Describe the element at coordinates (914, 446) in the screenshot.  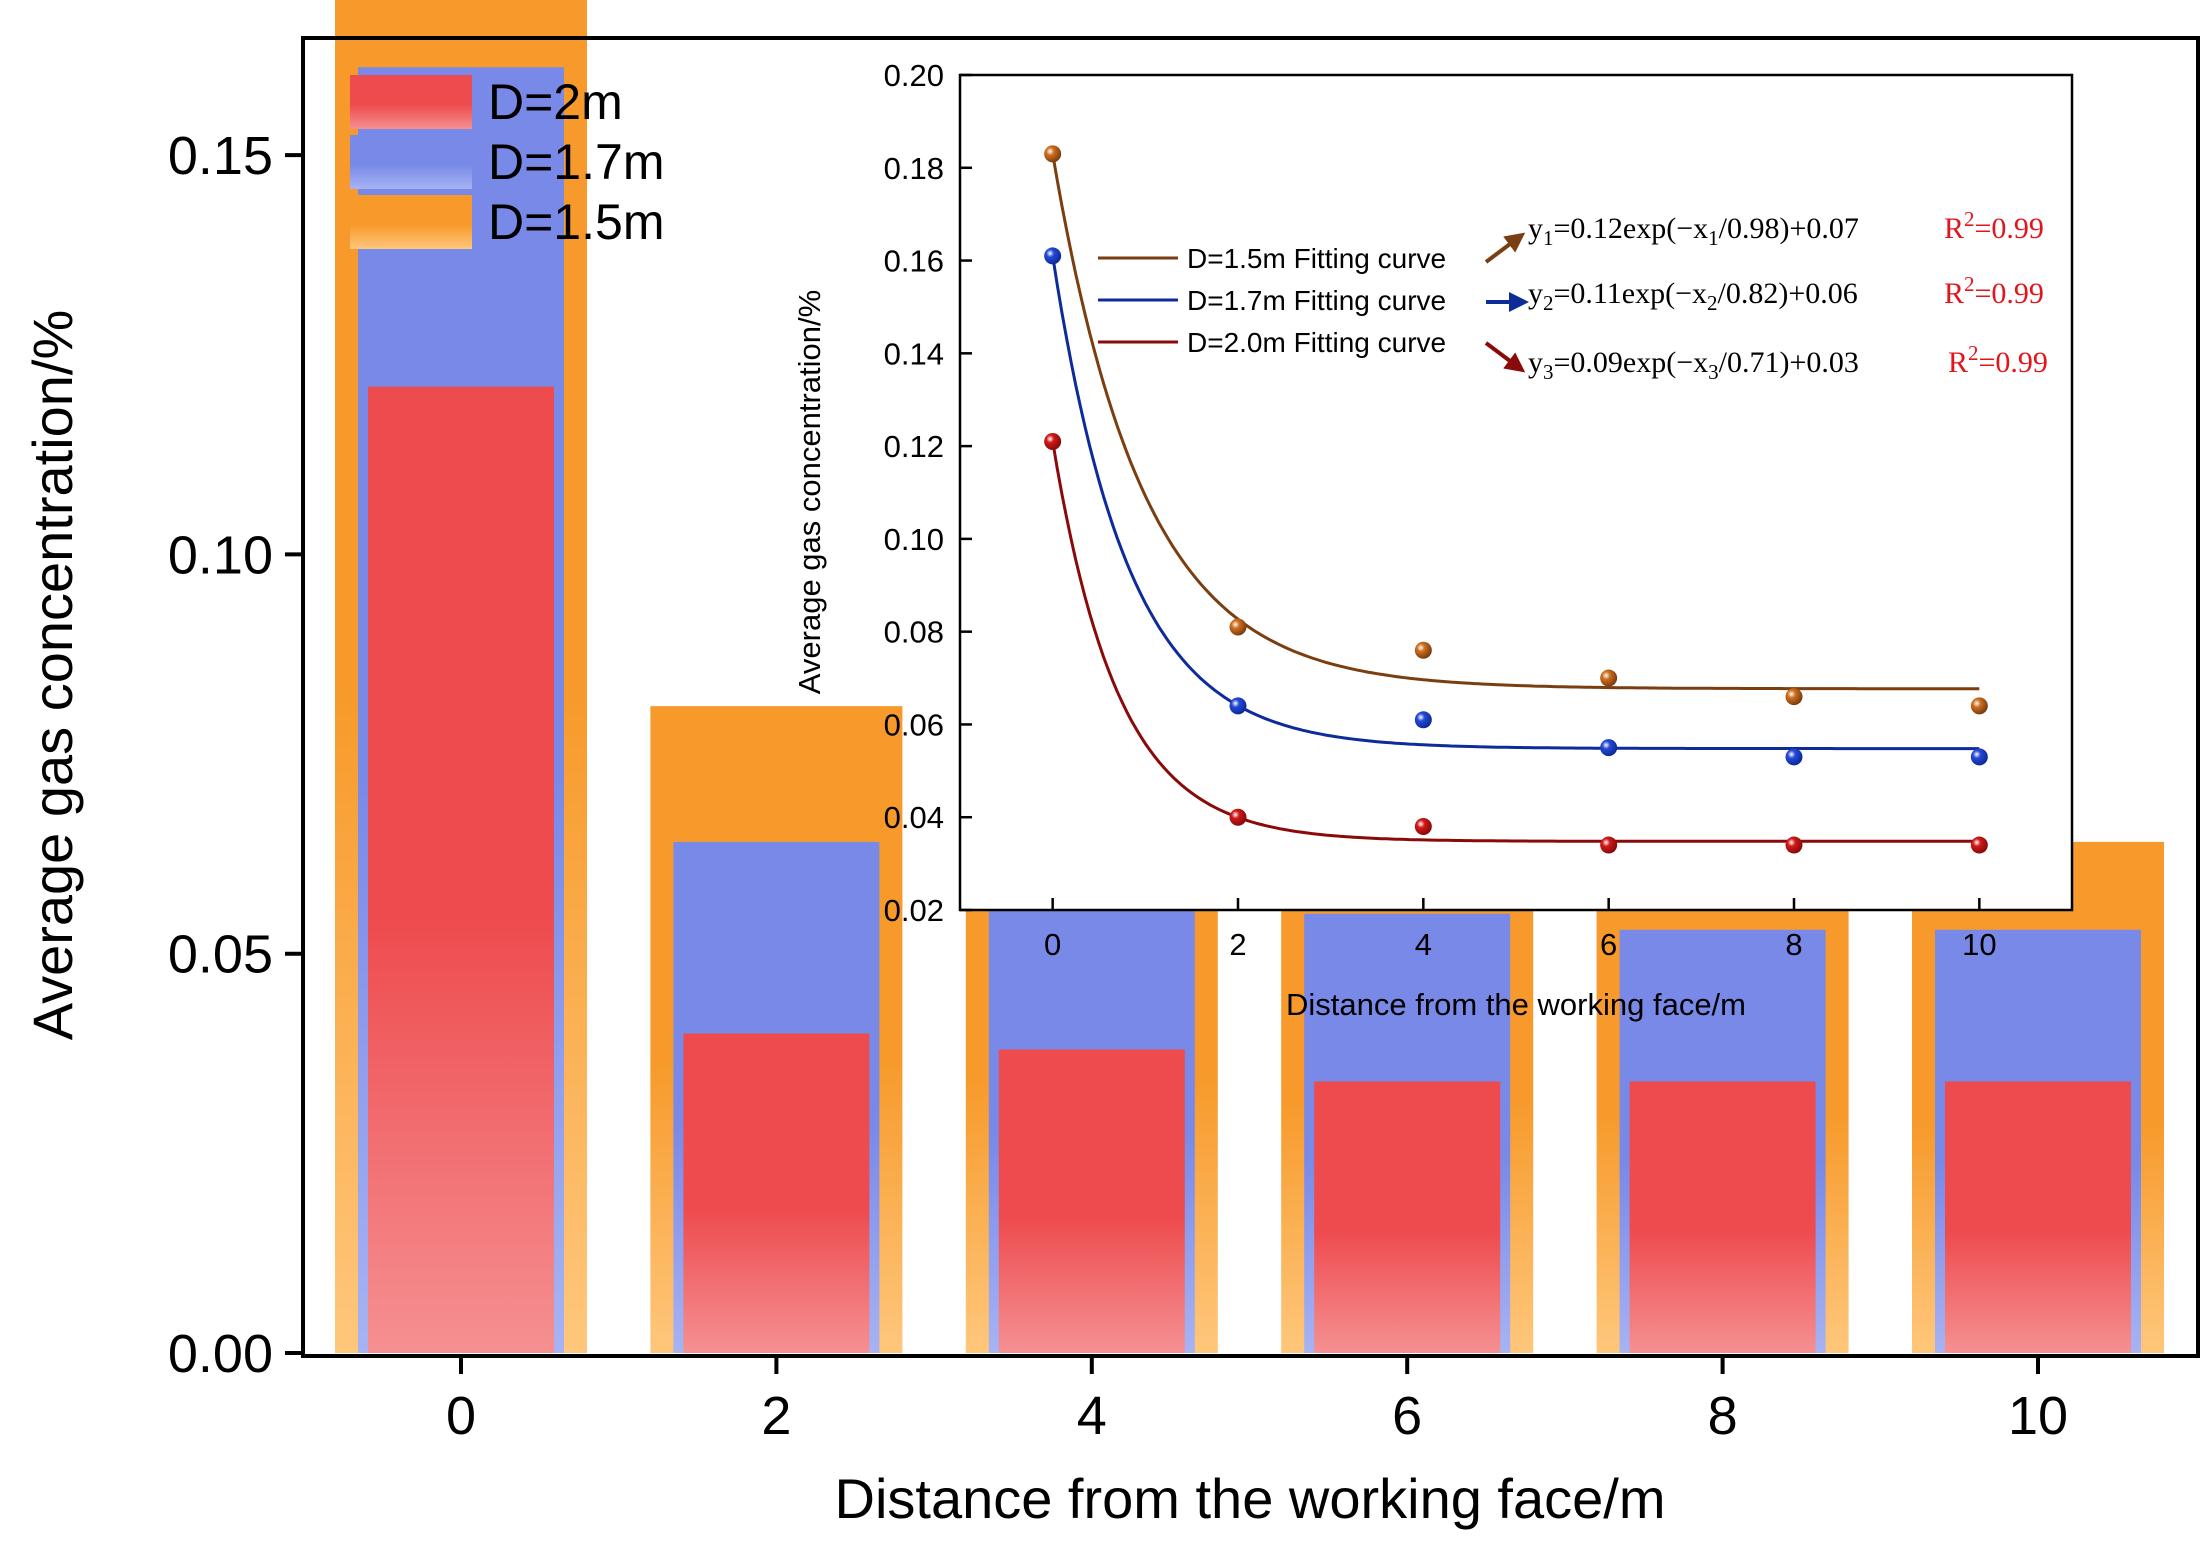
I see `inset-y-tick-label: 0.12` at that location.